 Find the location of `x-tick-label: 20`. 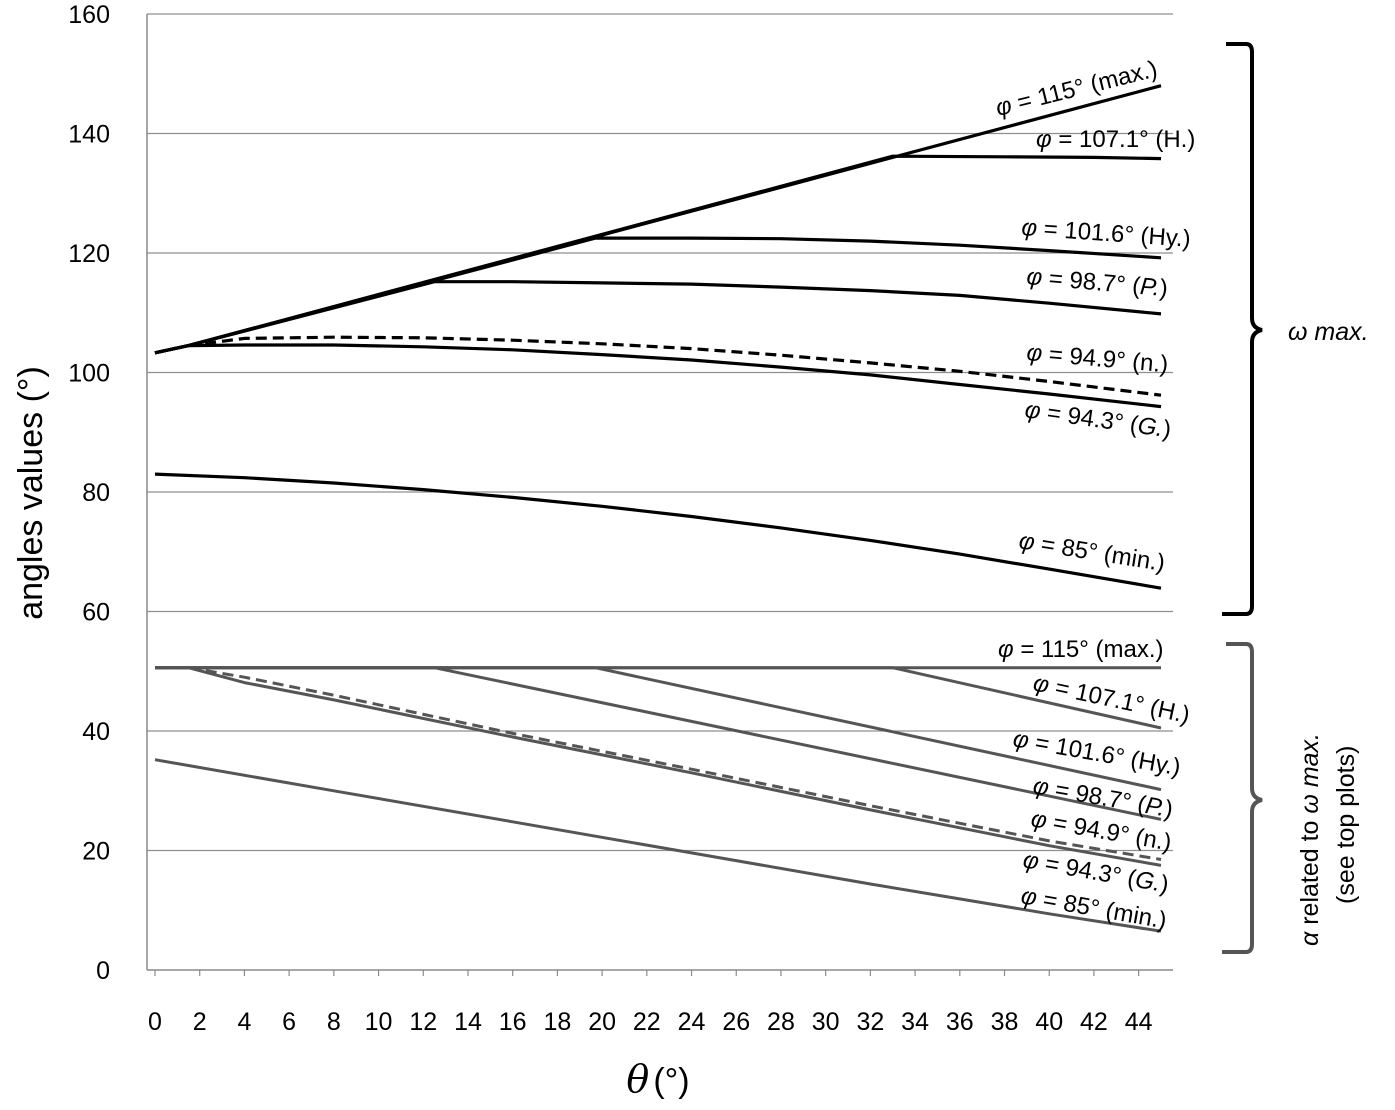

x-tick-label: 20 is located at coordinates (602, 1022).